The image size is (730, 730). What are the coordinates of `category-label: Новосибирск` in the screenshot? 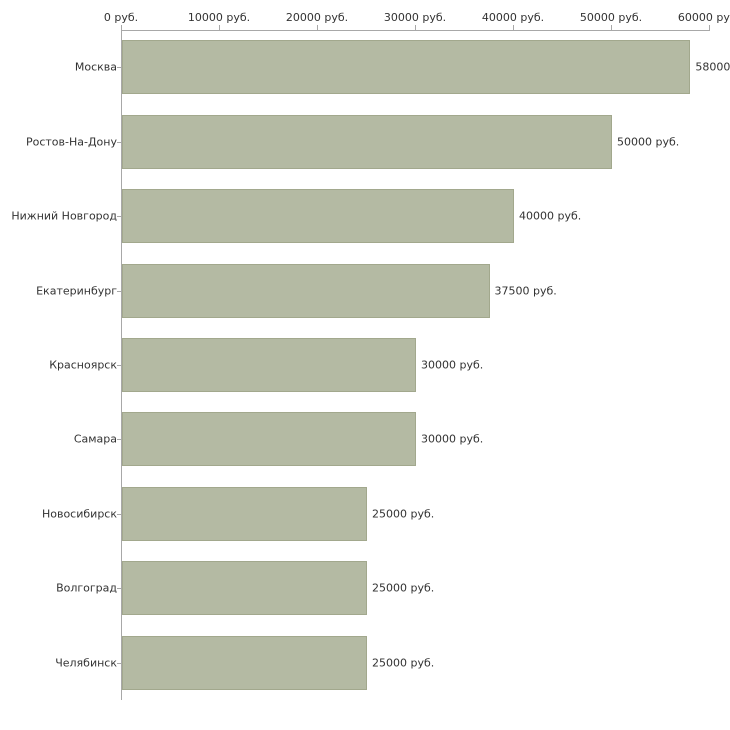 It's located at (79, 514).